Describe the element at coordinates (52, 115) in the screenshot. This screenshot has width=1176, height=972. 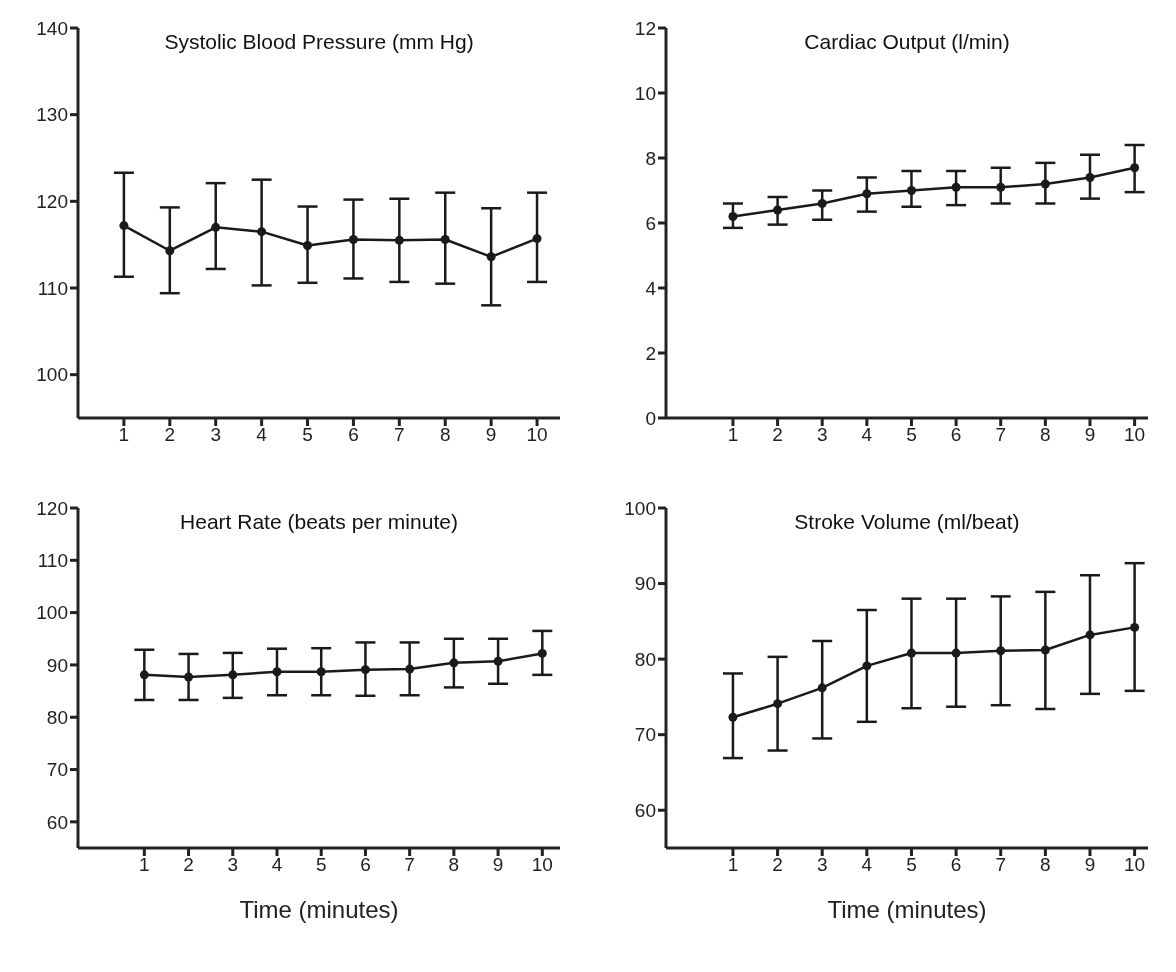
I see `y-tick-label: 130` at that location.